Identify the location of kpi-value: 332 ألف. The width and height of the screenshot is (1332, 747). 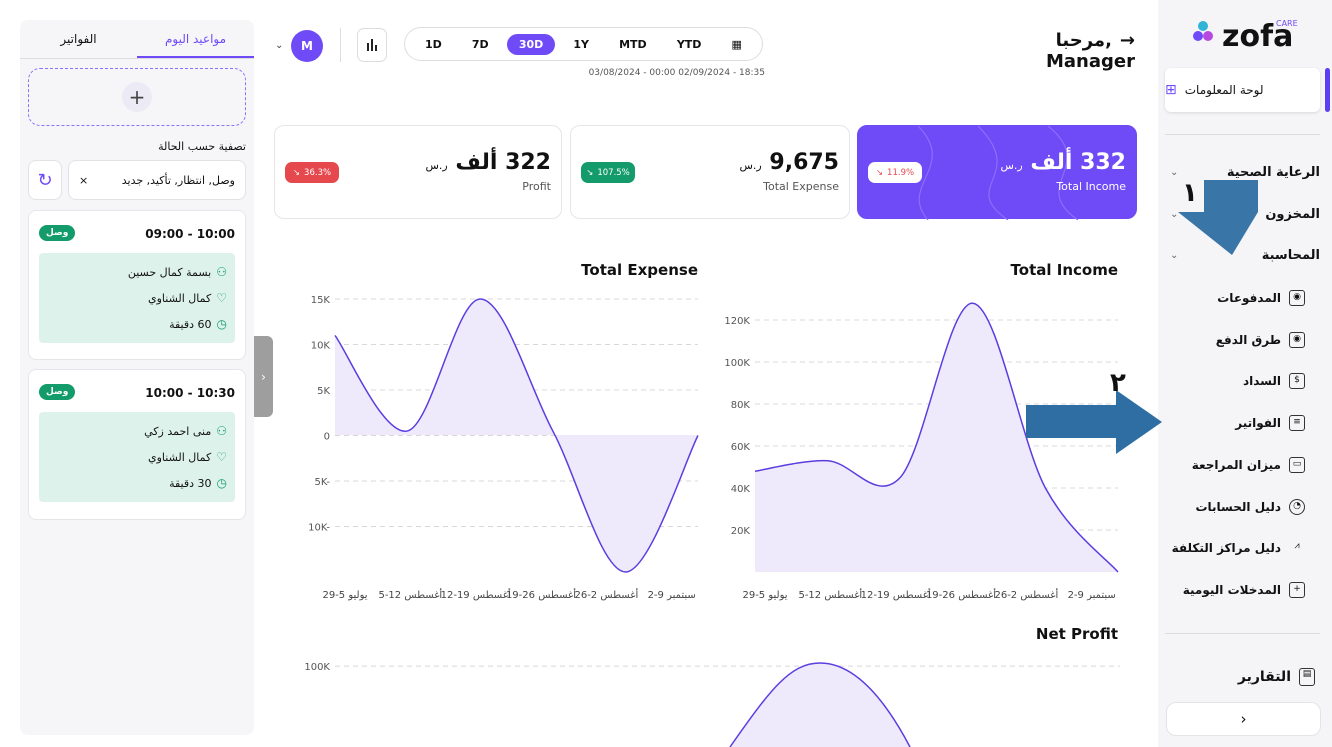
(1078, 162).